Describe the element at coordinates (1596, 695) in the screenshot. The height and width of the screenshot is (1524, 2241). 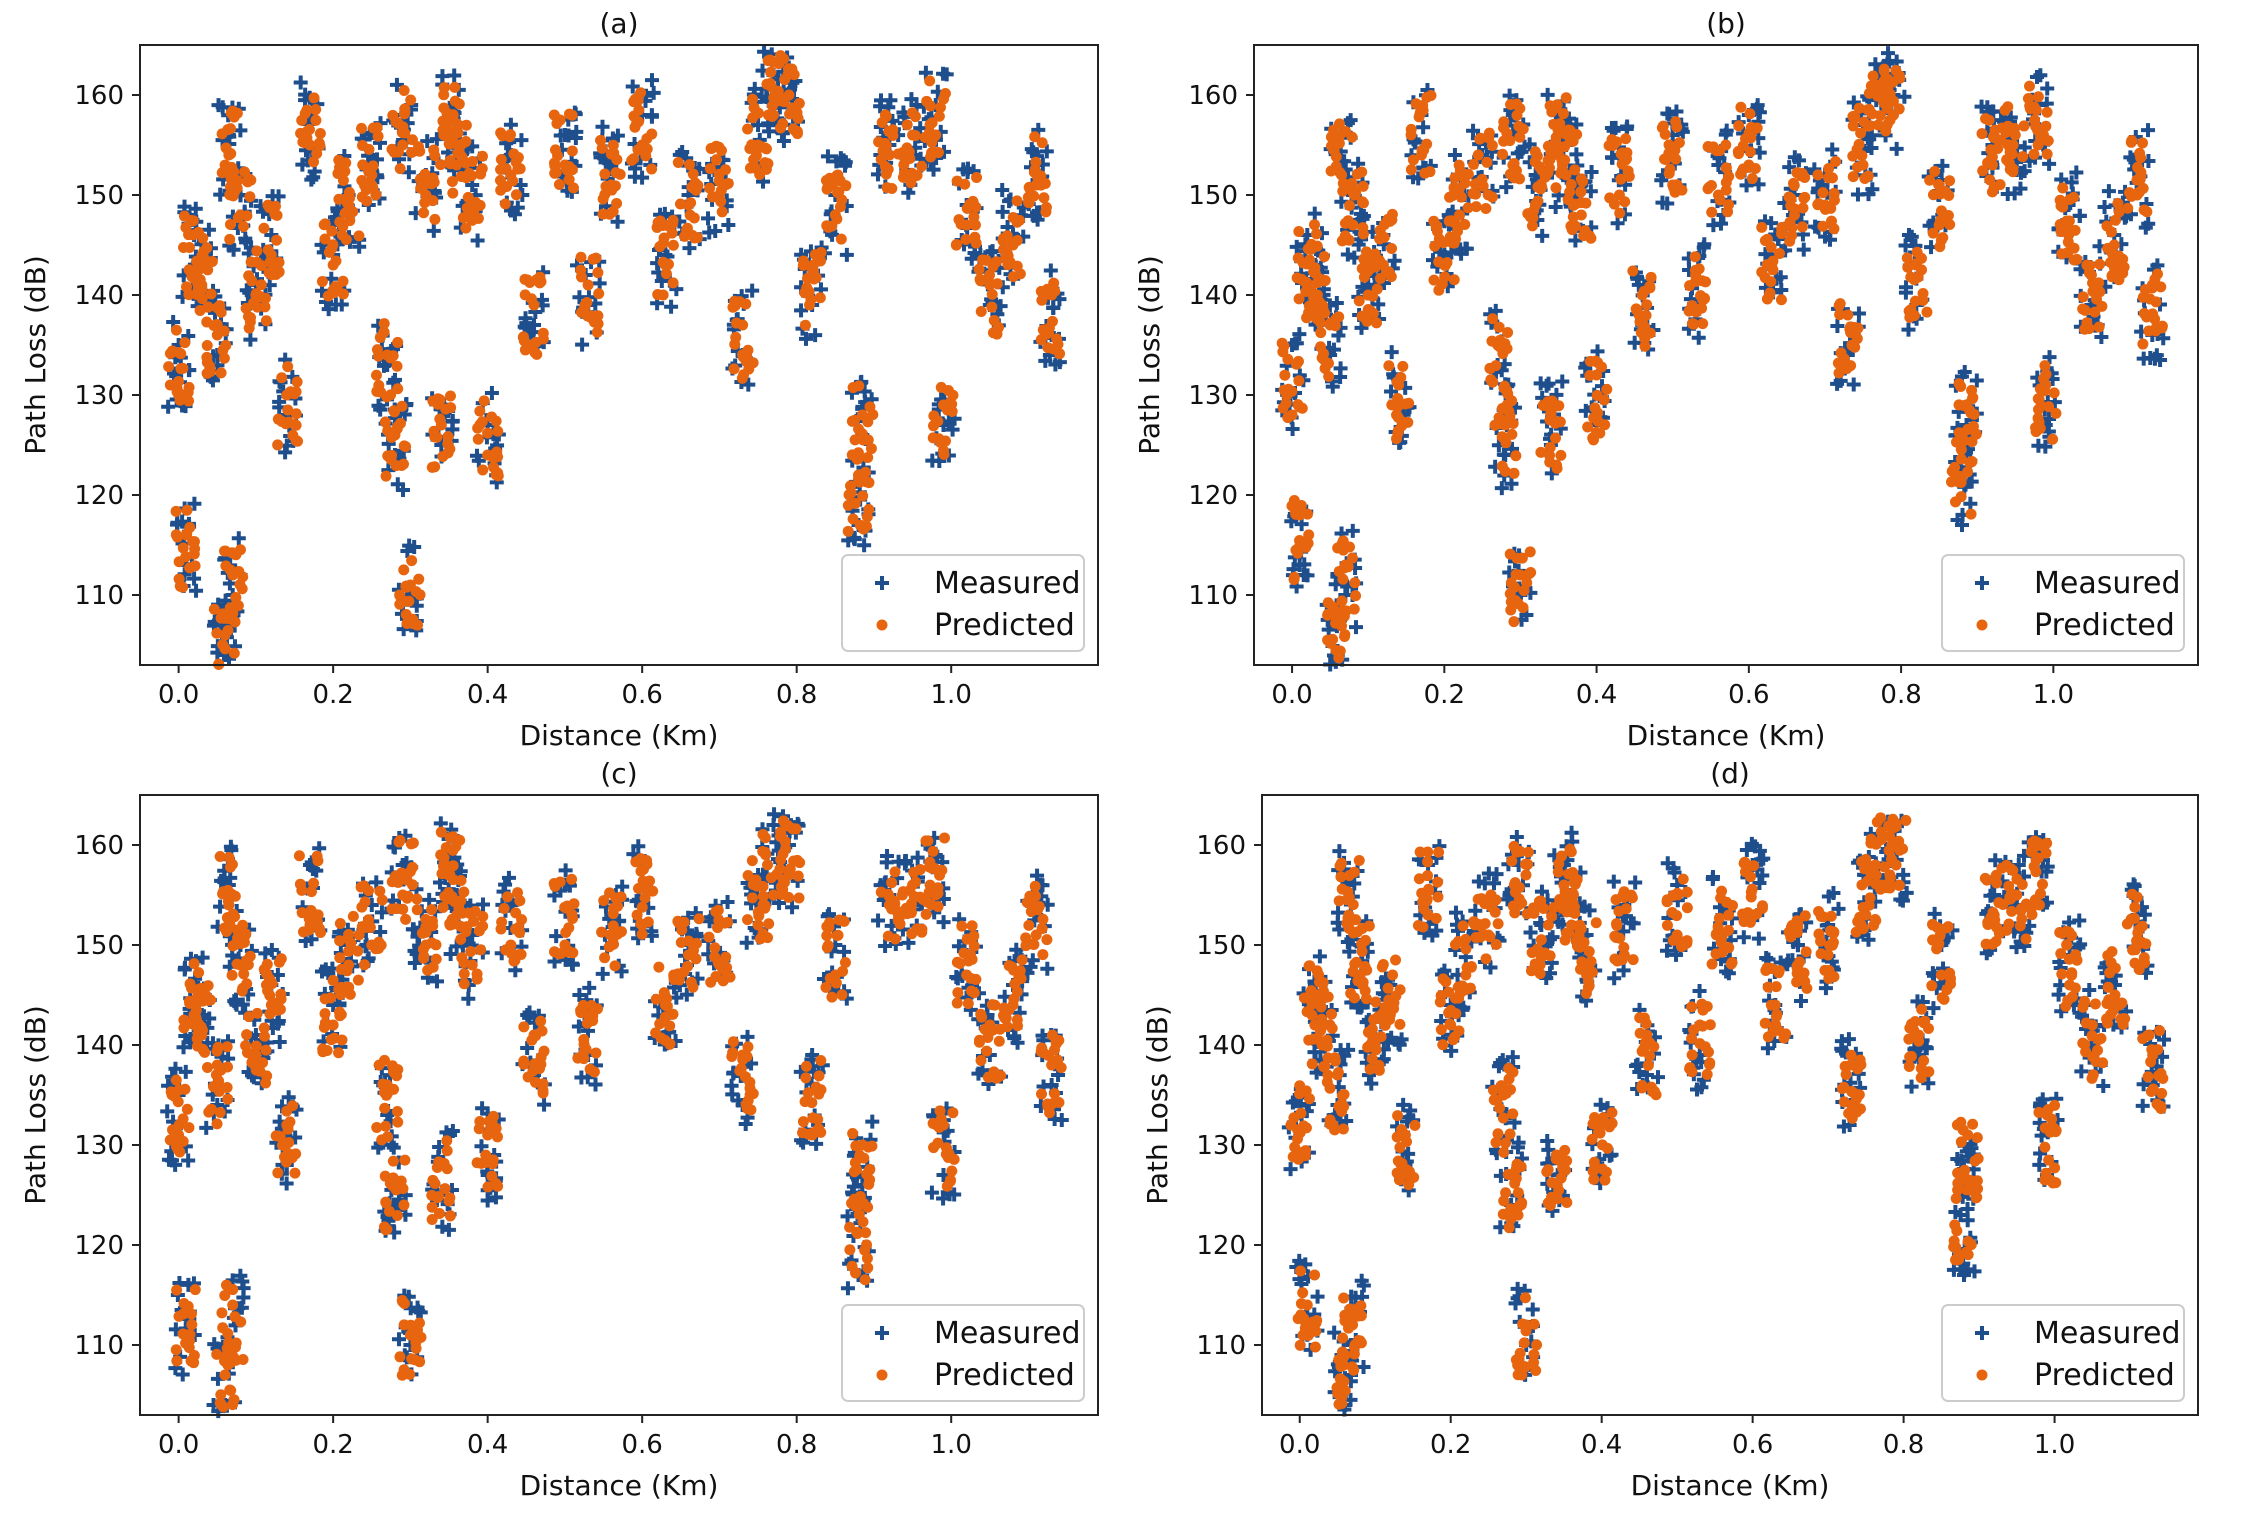
I see `x-tick-label: 0.4` at that location.